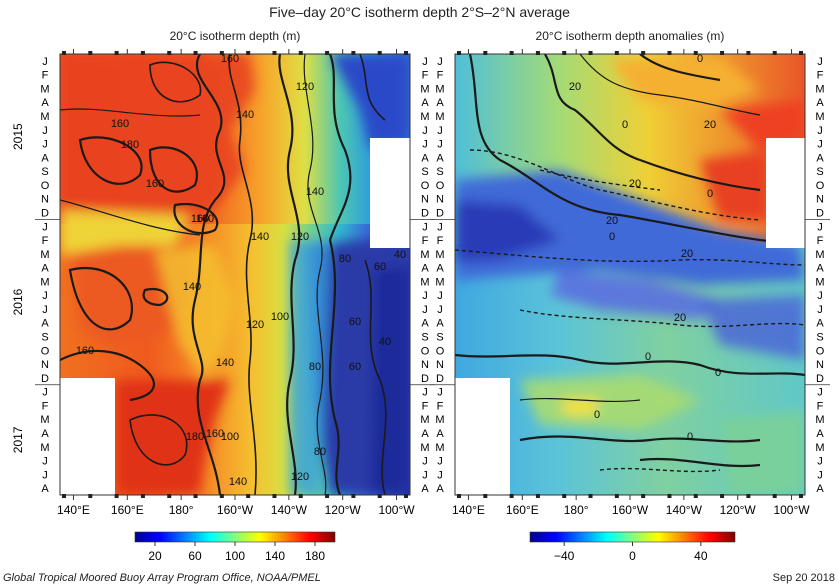  Describe the element at coordinates (738, 510) in the screenshot. I see `lon-tick-label: 120°W` at that location.